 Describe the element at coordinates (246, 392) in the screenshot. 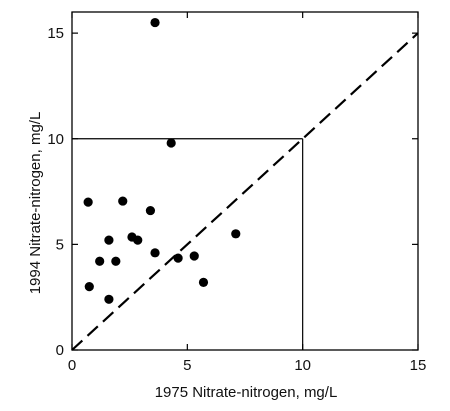

I see `x-axis-title: 1975 Nitrate-nitrogen, mg/L` at that location.